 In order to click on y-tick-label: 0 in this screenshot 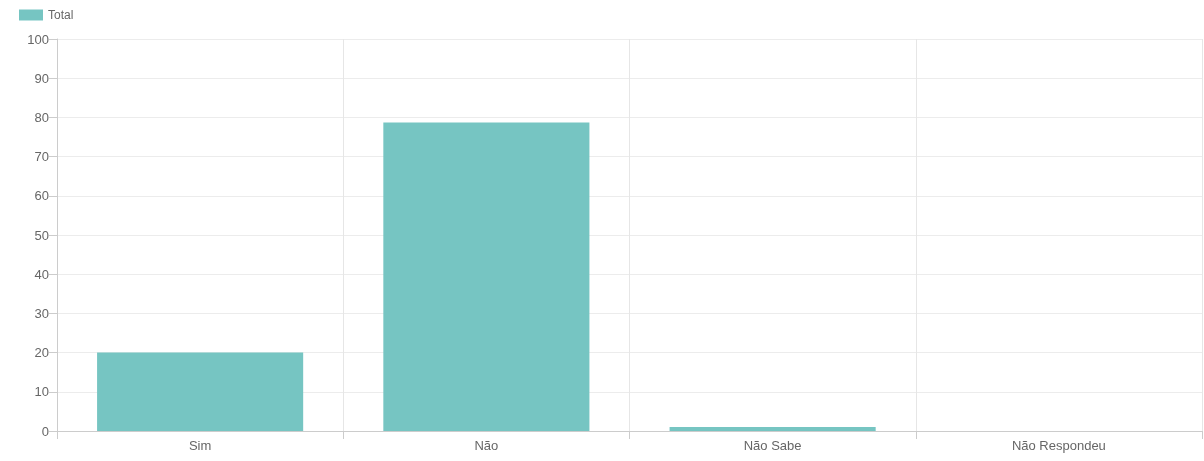, I will do `click(45, 431)`.